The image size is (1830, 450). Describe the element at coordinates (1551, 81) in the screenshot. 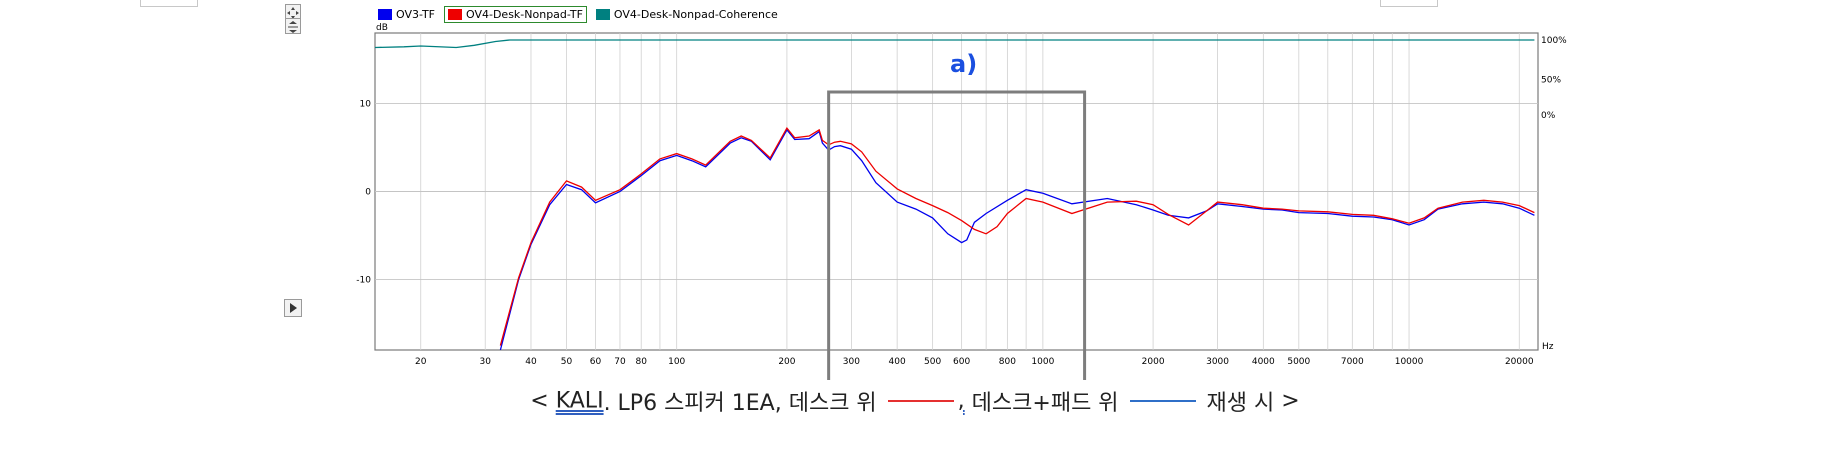

I see `secondary-axis-label: 50%` at that location.